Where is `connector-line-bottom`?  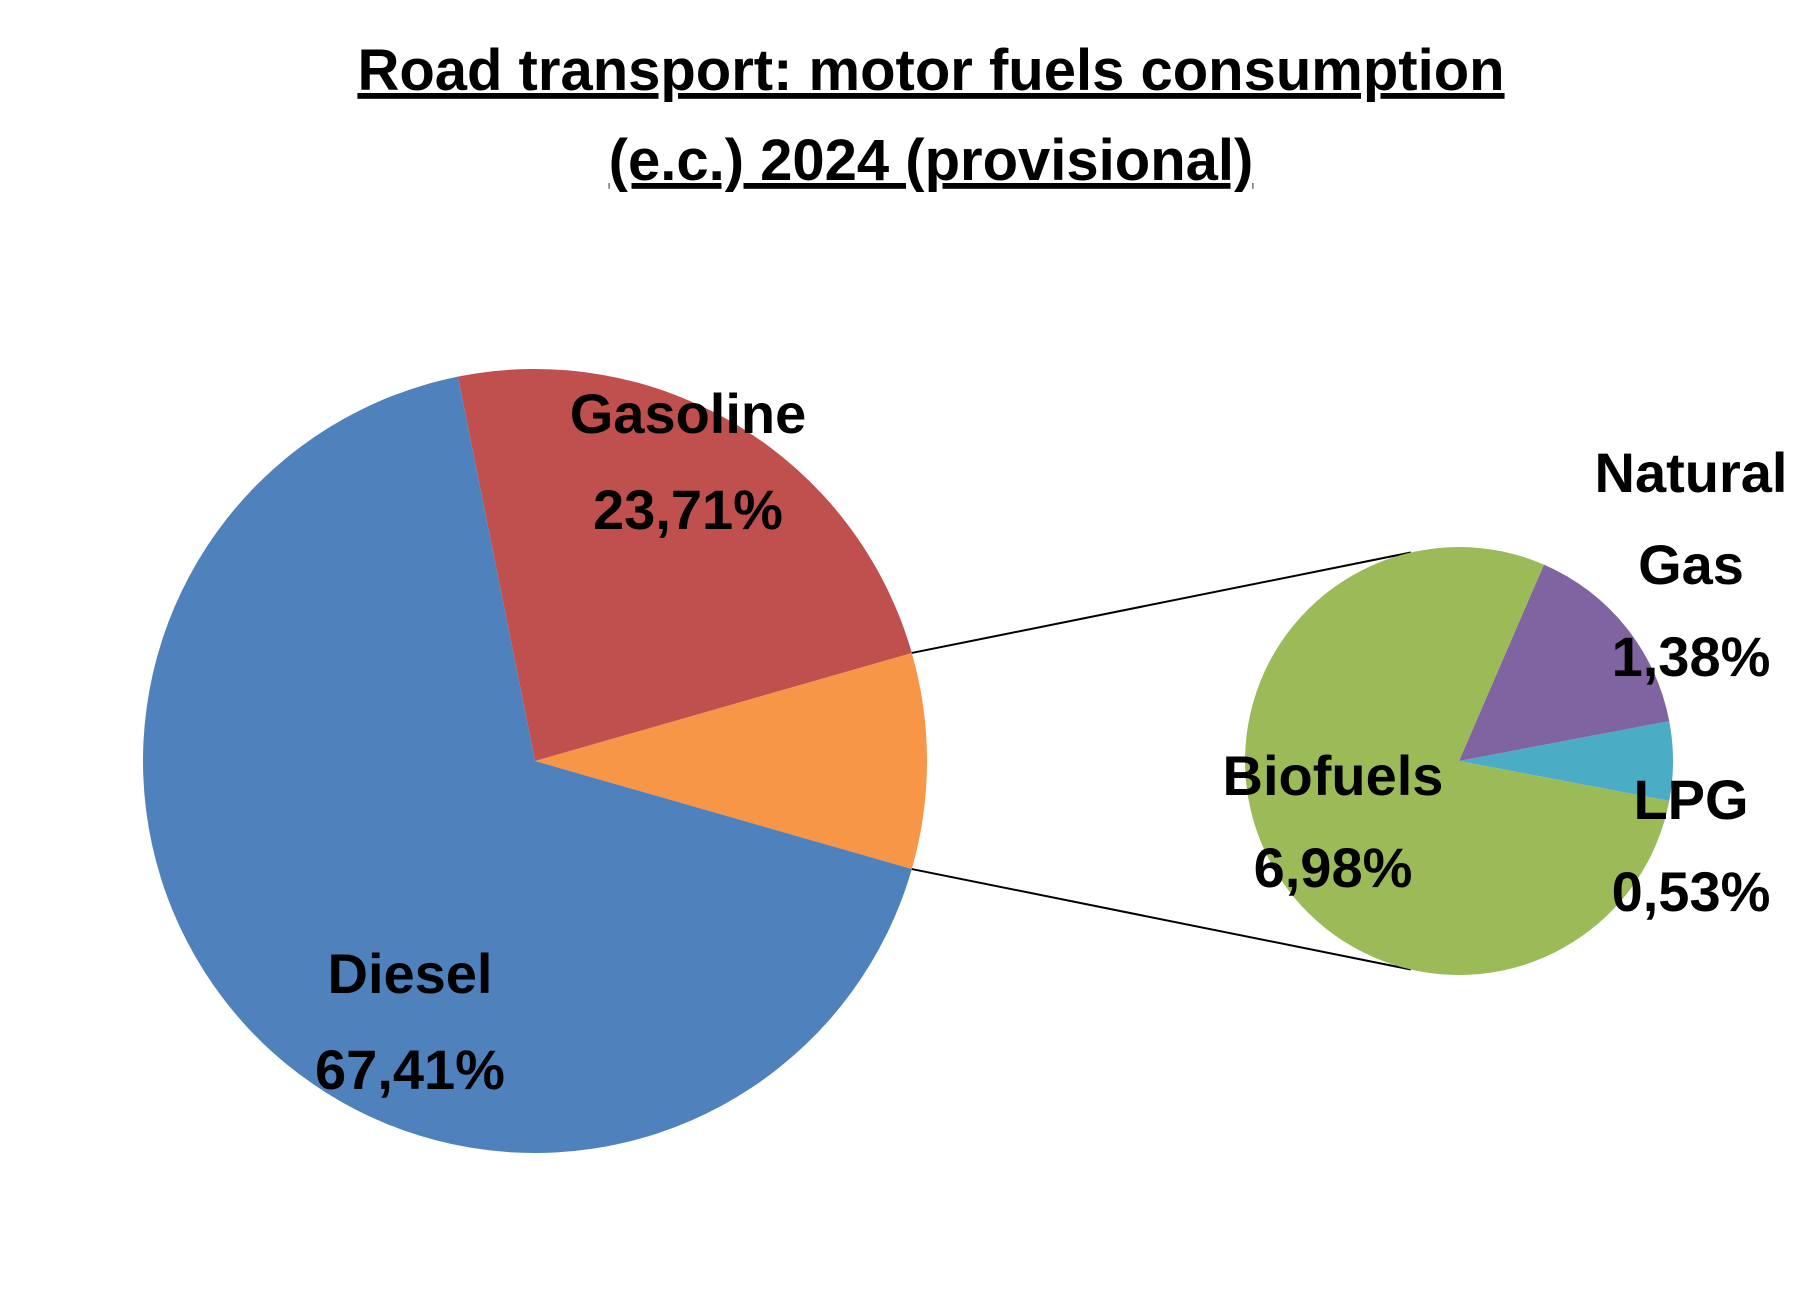 connector-line-bottom is located at coordinates (1161, 919).